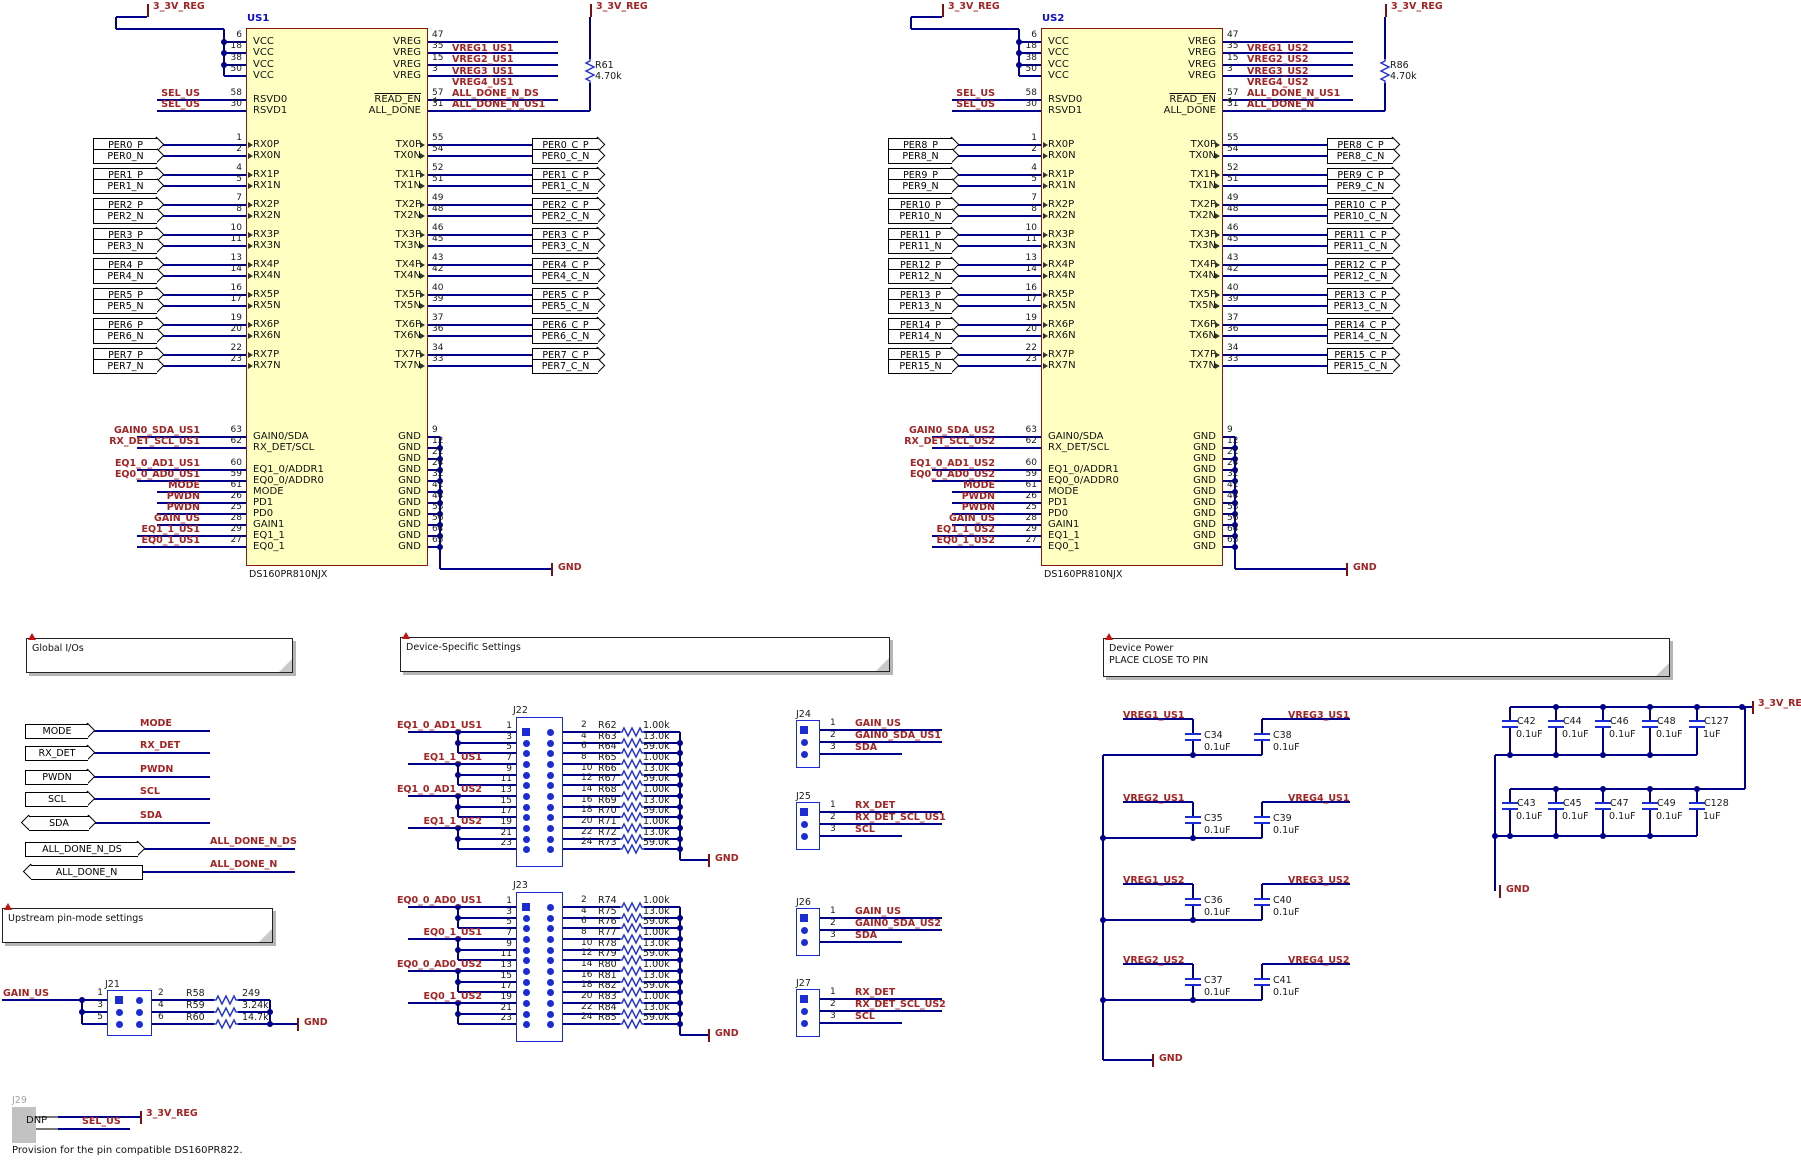  I want to click on capacitor-C47, so click(1603, 806).